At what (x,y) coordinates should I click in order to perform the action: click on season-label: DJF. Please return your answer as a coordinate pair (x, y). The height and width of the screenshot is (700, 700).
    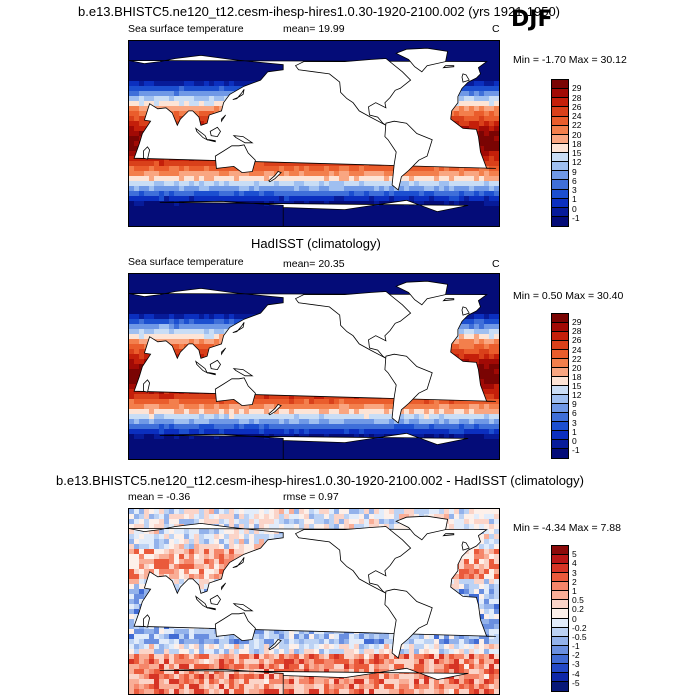
    Looking at the image, I should click on (532, 19).